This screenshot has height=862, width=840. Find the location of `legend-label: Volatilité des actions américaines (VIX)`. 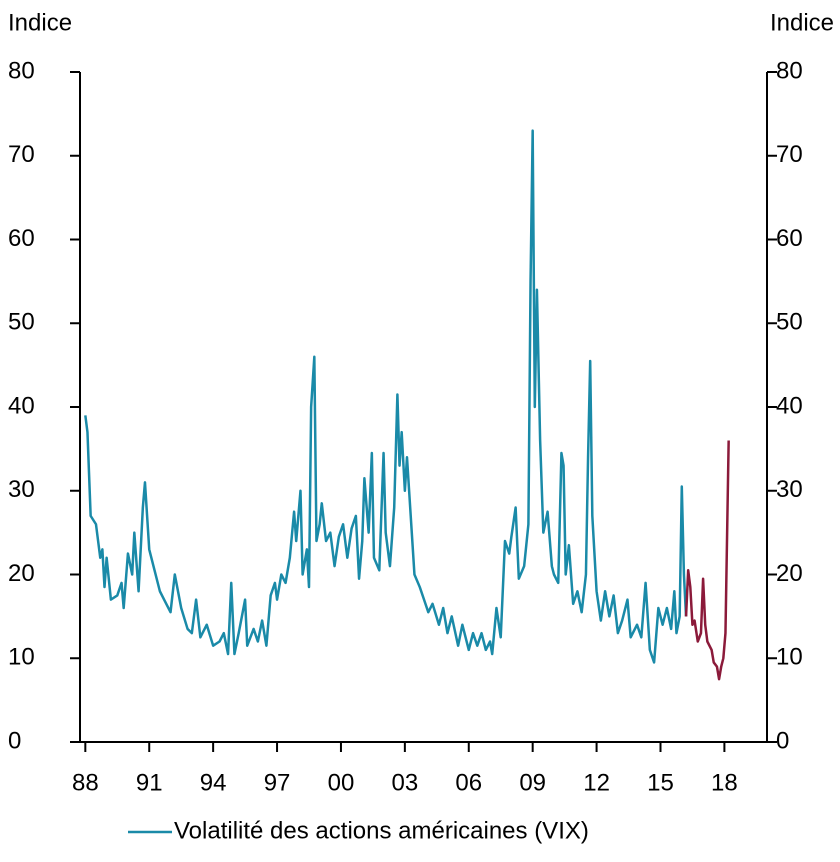

legend-label: Volatilité des actions américaines (VIX) is located at coordinates (381, 830).